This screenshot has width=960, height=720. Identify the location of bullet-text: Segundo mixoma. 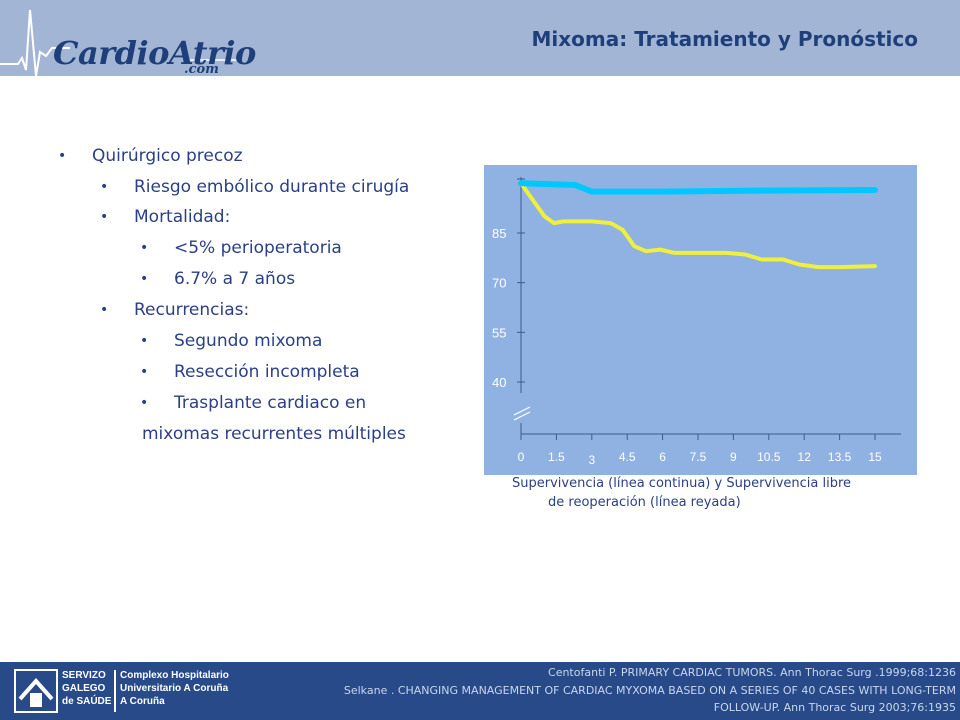
(248, 341).